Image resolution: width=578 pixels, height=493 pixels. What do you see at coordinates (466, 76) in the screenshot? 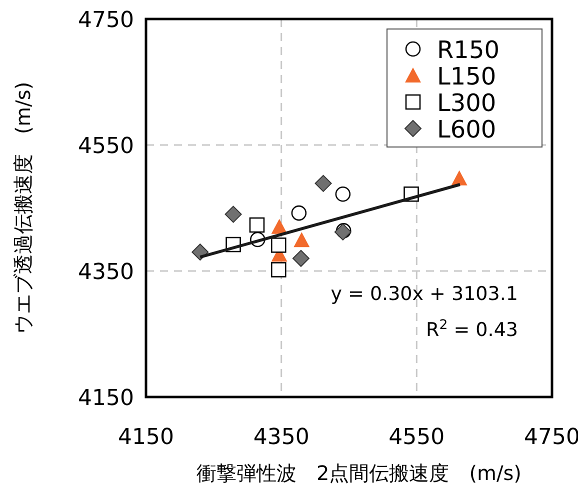
I see `legend-label: L150` at bounding box center [466, 76].